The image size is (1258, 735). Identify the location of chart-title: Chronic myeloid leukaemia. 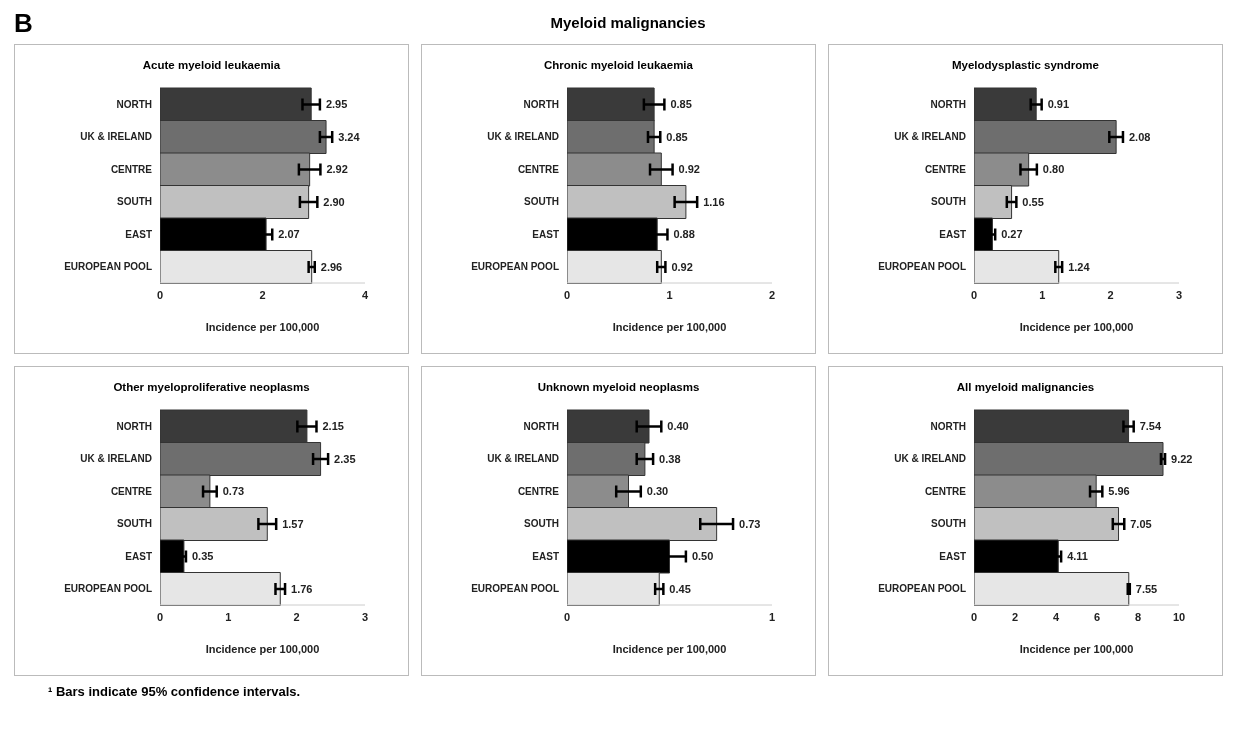
(618, 65).